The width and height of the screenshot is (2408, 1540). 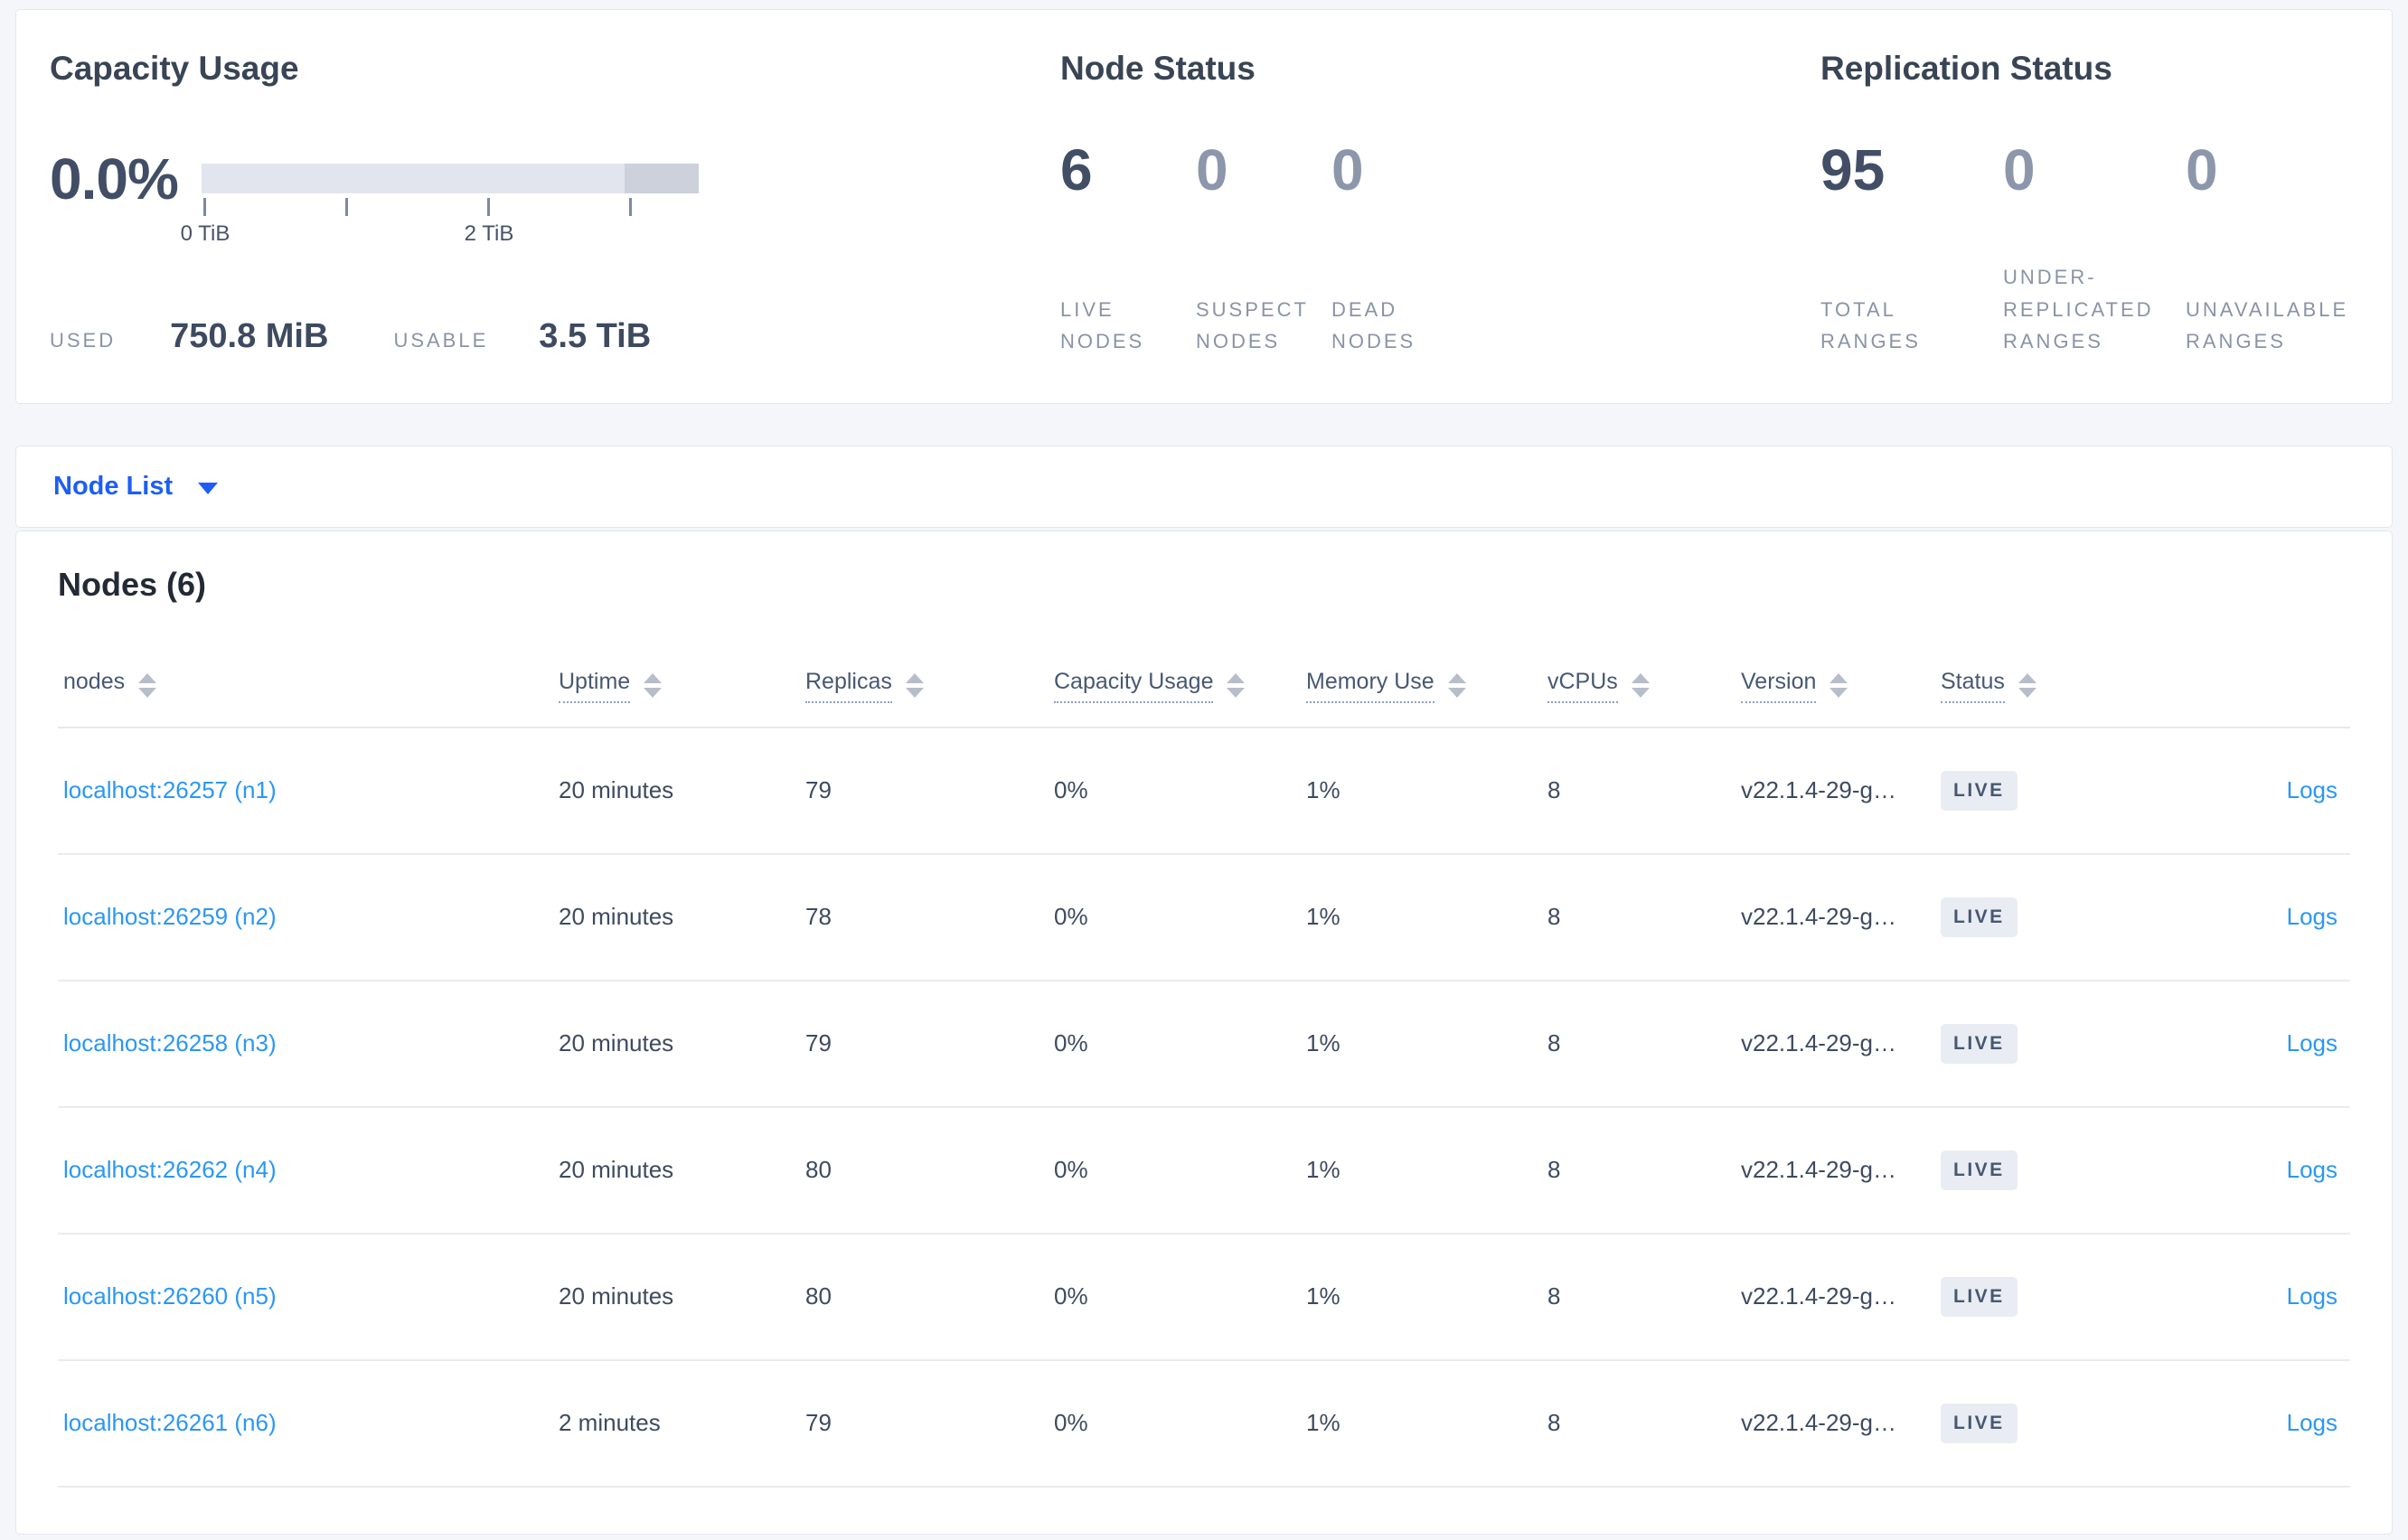 I want to click on total-ranges-label: TOTAL RANGES, so click(x=1871, y=325).